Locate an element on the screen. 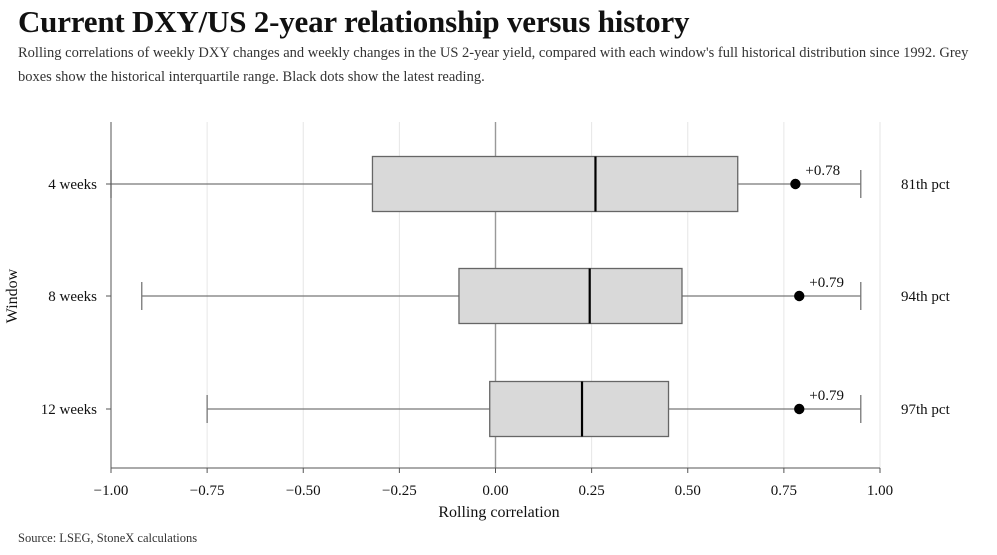  x-tick-label: −0.75 is located at coordinates (207, 491).